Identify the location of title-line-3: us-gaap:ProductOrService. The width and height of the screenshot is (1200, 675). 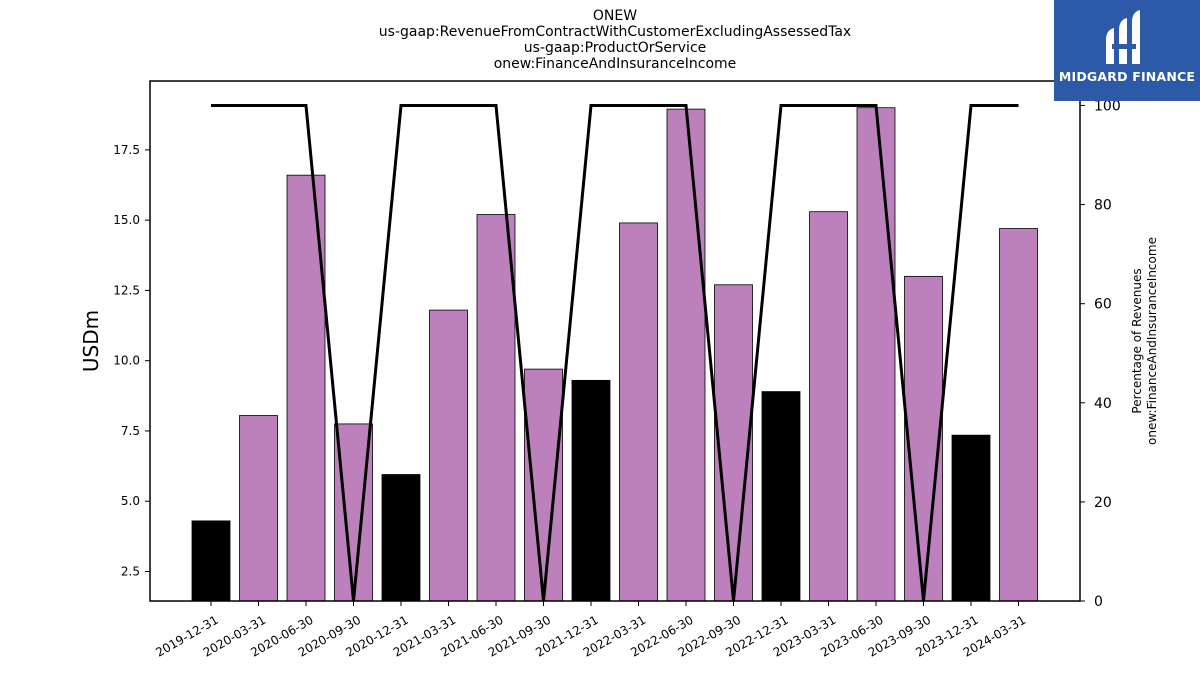
(615, 48).